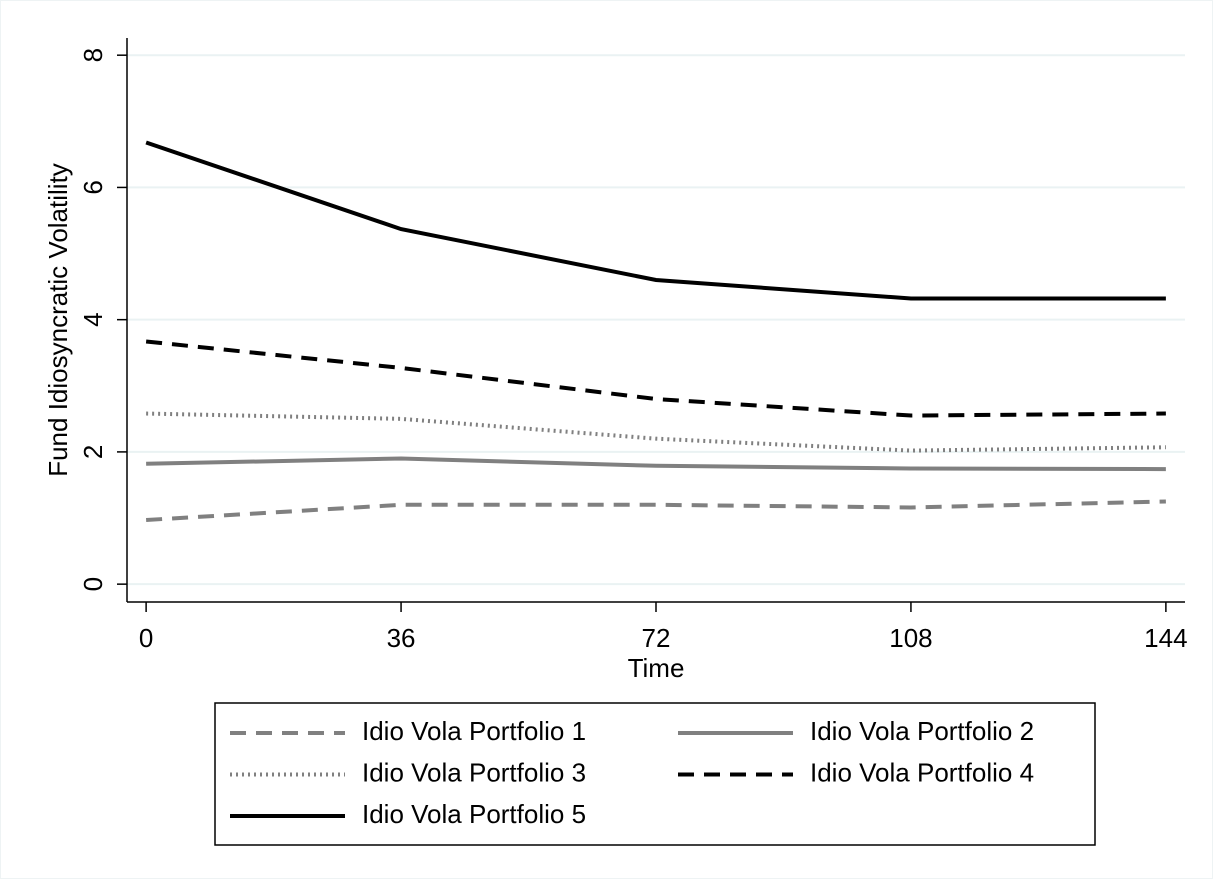 The width and height of the screenshot is (1213, 879). What do you see at coordinates (656, 668) in the screenshot?
I see `x-axis-title: Time` at bounding box center [656, 668].